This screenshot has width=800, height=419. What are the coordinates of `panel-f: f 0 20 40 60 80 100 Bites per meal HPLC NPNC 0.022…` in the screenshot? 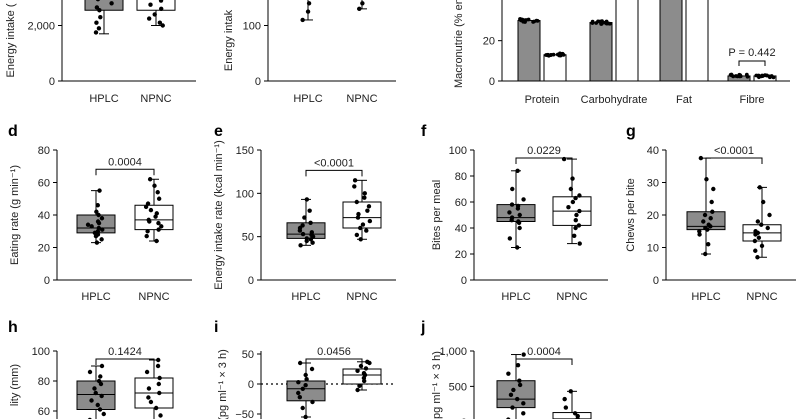 It's located at (514, 213).